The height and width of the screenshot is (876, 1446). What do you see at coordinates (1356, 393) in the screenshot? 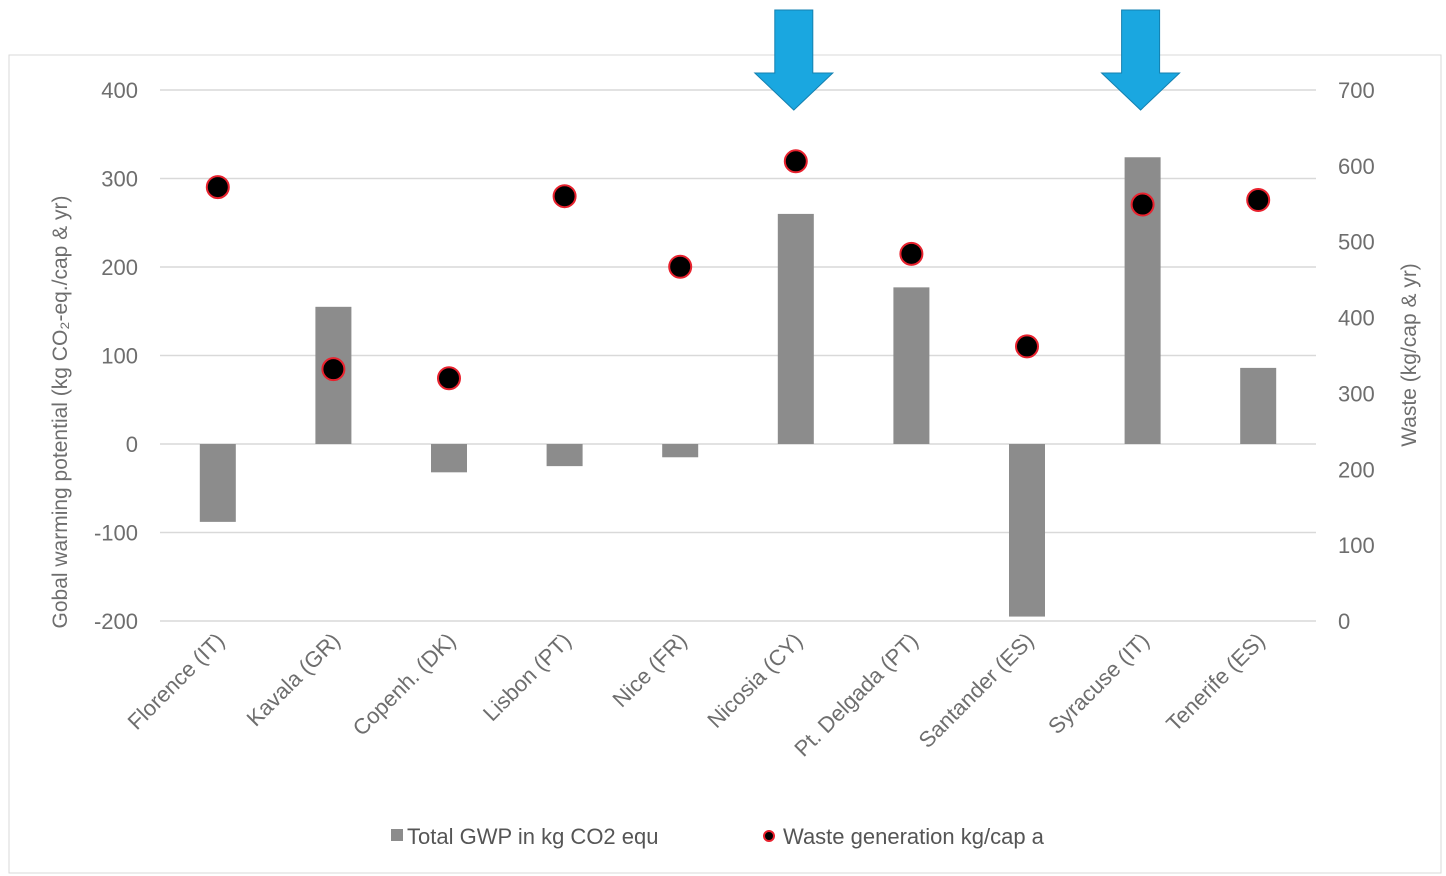
I see `right-tick-label: 300` at bounding box center [1356, 393].